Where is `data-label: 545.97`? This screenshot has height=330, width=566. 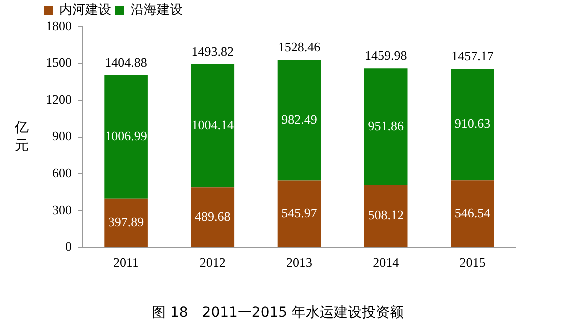
data-label: 545.97 is located at coordinates (300, 212).